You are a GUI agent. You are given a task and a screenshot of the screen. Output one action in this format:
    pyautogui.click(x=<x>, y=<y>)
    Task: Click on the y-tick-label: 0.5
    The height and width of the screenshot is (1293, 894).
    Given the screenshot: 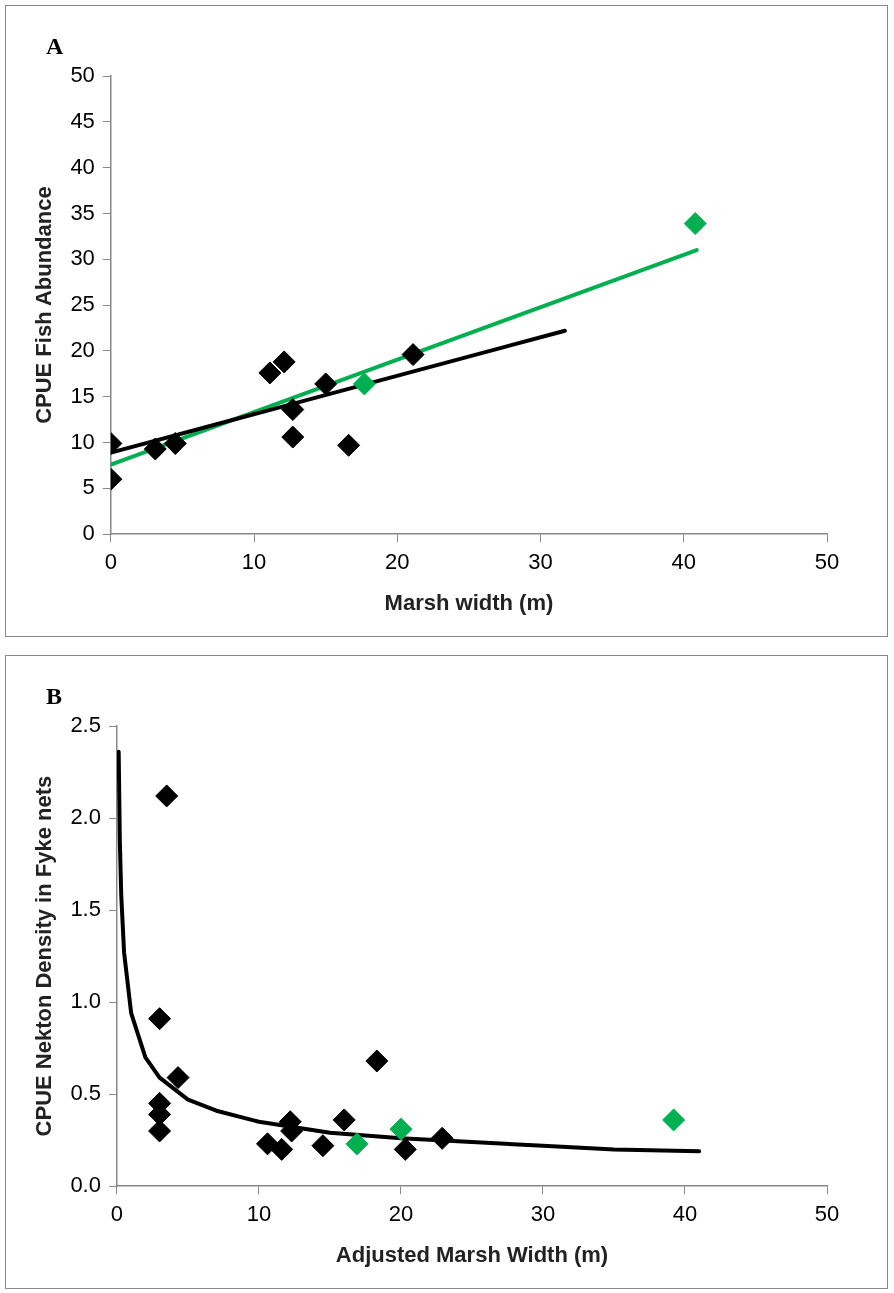 What is the action you would take?
    pyautogui.click(x=85, y=1093)
    